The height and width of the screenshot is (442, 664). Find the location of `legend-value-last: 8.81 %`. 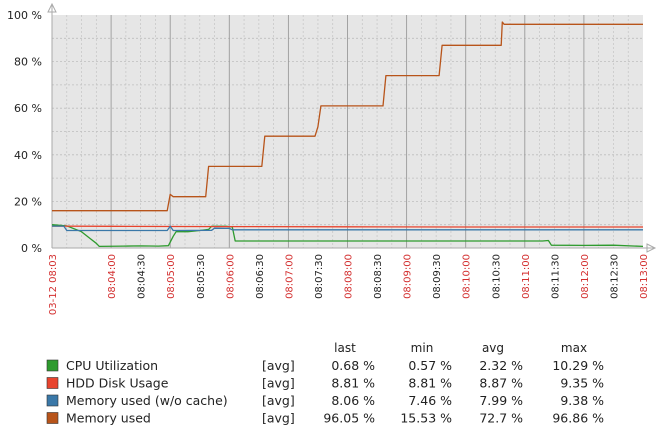

legend-value-last: 8.81 % is located at coordinates (353, 383).